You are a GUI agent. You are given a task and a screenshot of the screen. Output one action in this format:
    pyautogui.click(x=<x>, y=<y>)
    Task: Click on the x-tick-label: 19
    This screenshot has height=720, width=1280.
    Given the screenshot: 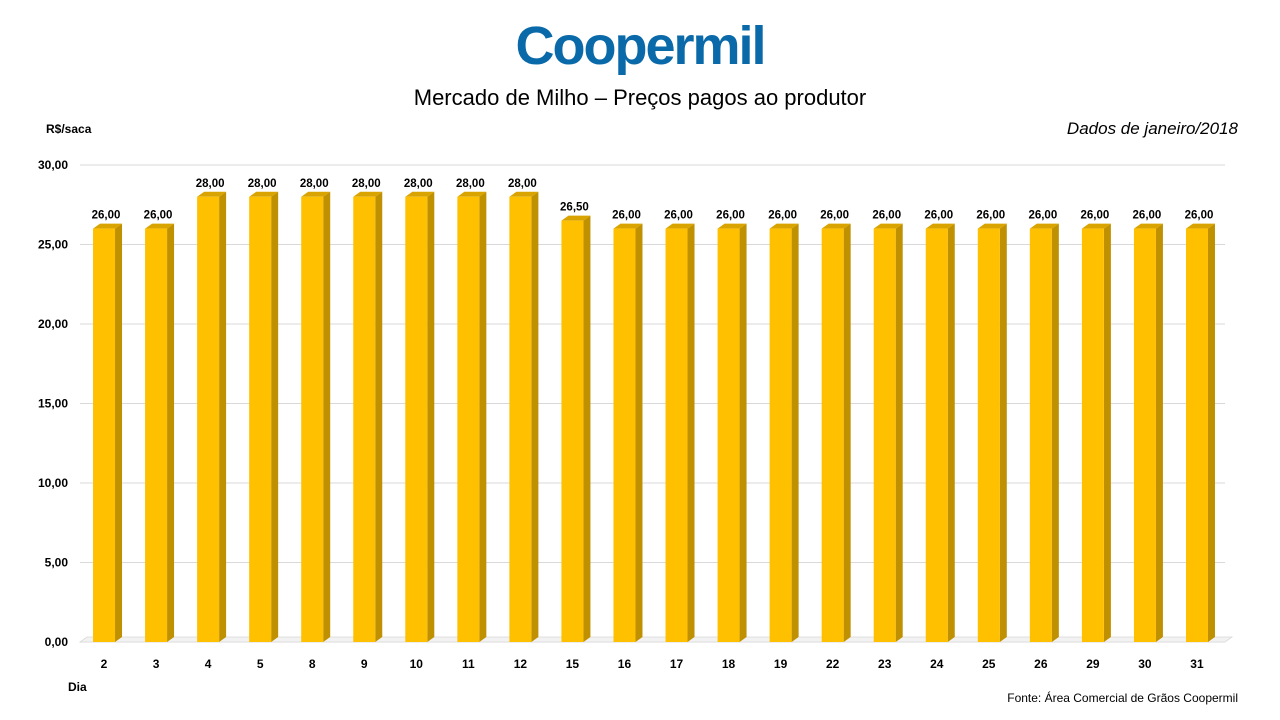 What is the action you would take?
    pyautogui.click(x=781, y=664)
    